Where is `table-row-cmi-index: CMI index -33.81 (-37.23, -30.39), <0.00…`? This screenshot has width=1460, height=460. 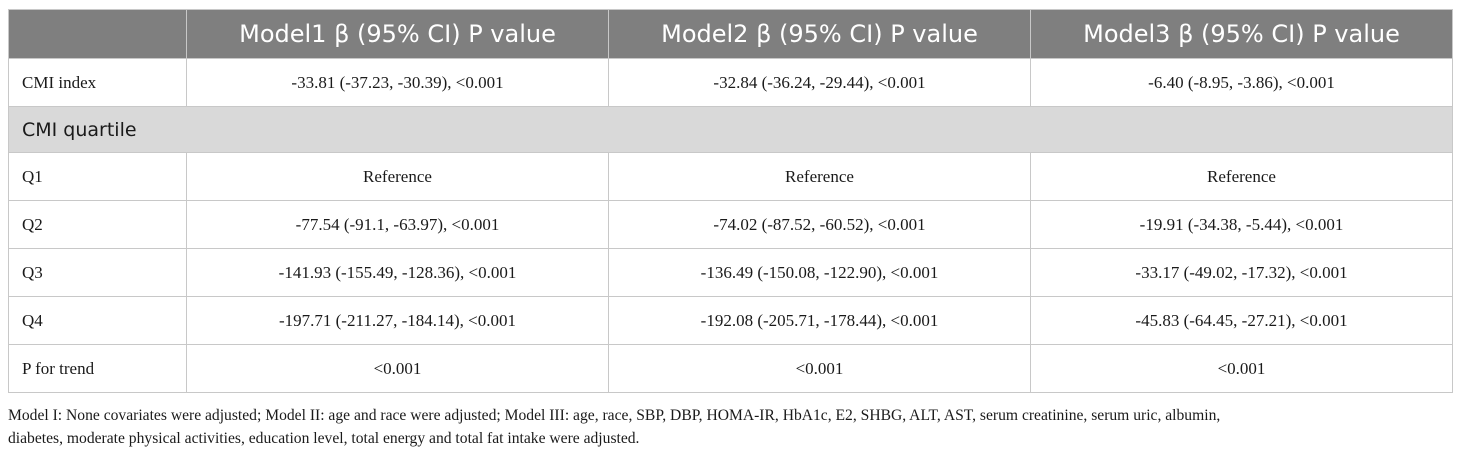
table-row-cmi-index: CMI index -33.81 (-37.23, -30.39), <0.00… is located at coordinates (730, 82).